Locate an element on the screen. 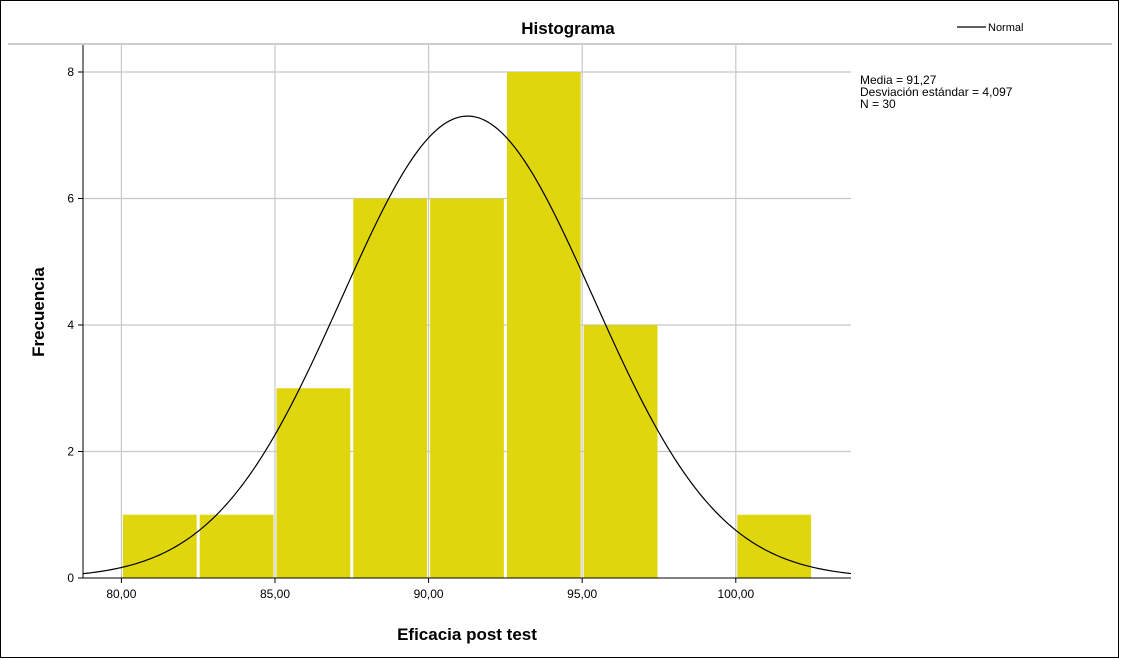 This screenshot has width=1121, height=660. y-tick-label: 0 is located at coordinates (70, 578).